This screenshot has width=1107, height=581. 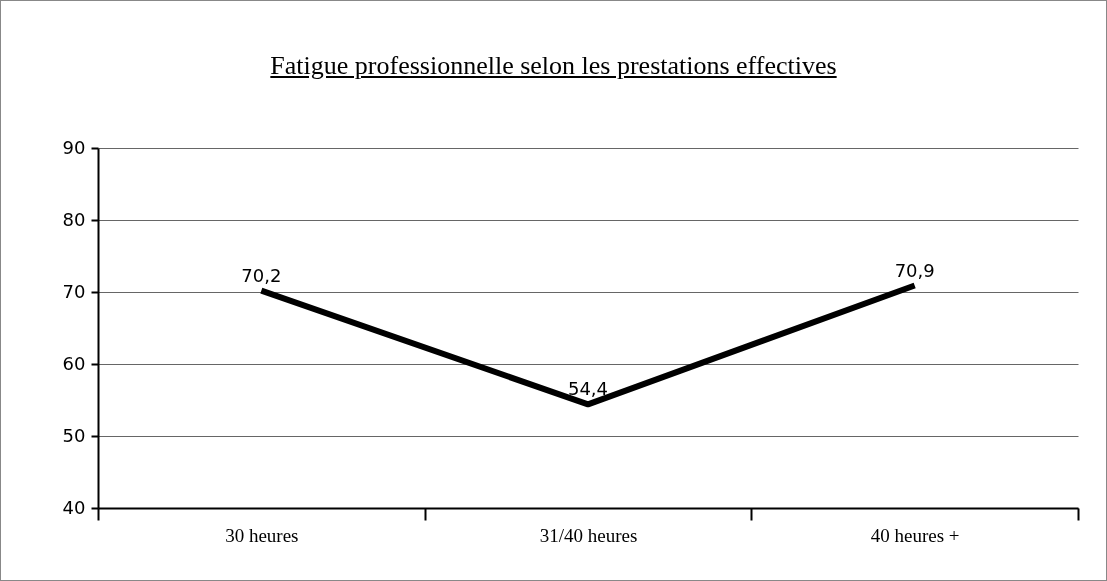 I want to click on y-tick-label: 80, so click(x=74, y=219).